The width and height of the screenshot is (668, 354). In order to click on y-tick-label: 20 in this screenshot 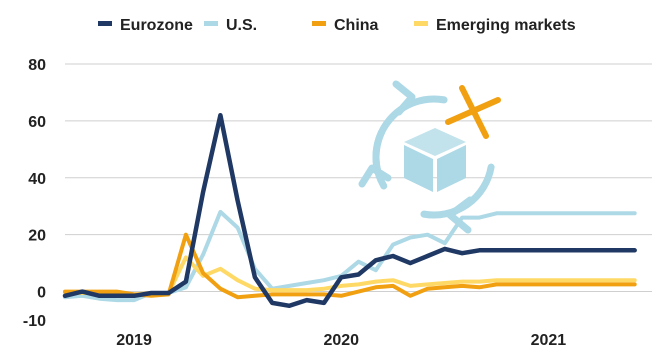, I will do `click(37, 236)`.